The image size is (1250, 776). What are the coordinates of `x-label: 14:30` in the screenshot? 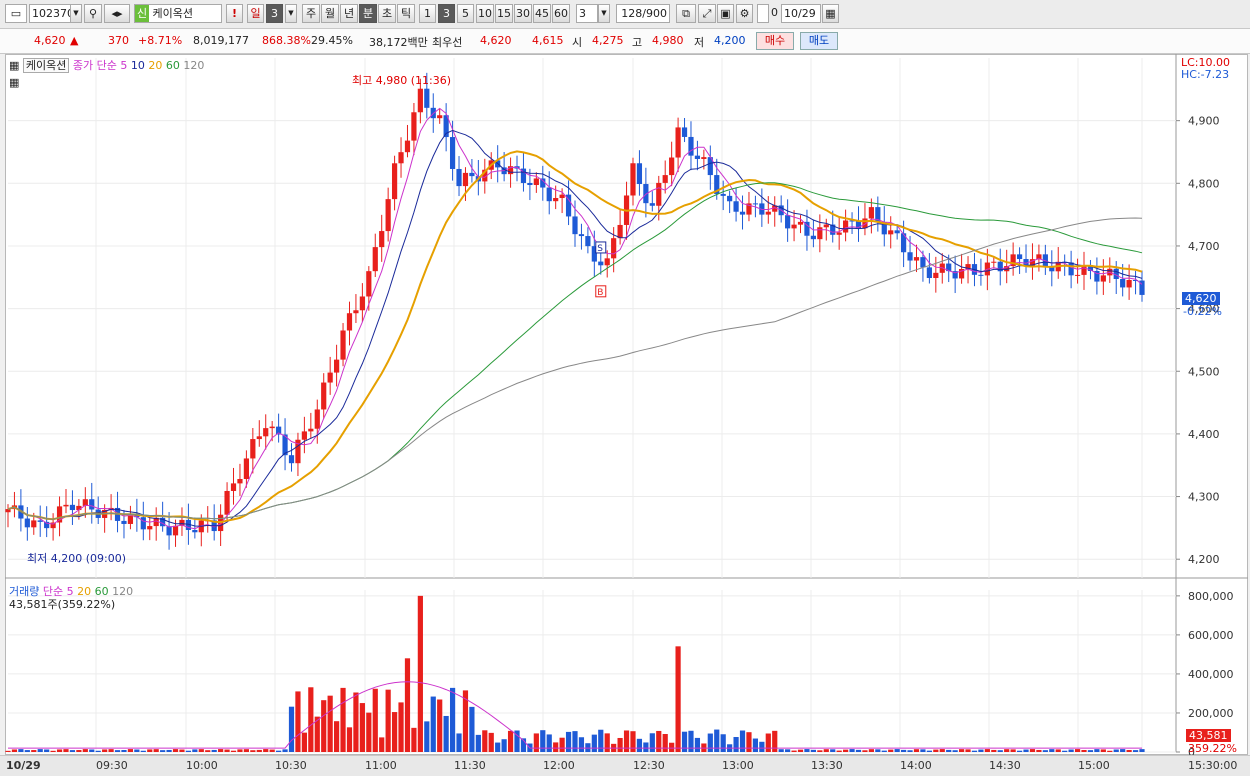 It's located at (1005, 765).